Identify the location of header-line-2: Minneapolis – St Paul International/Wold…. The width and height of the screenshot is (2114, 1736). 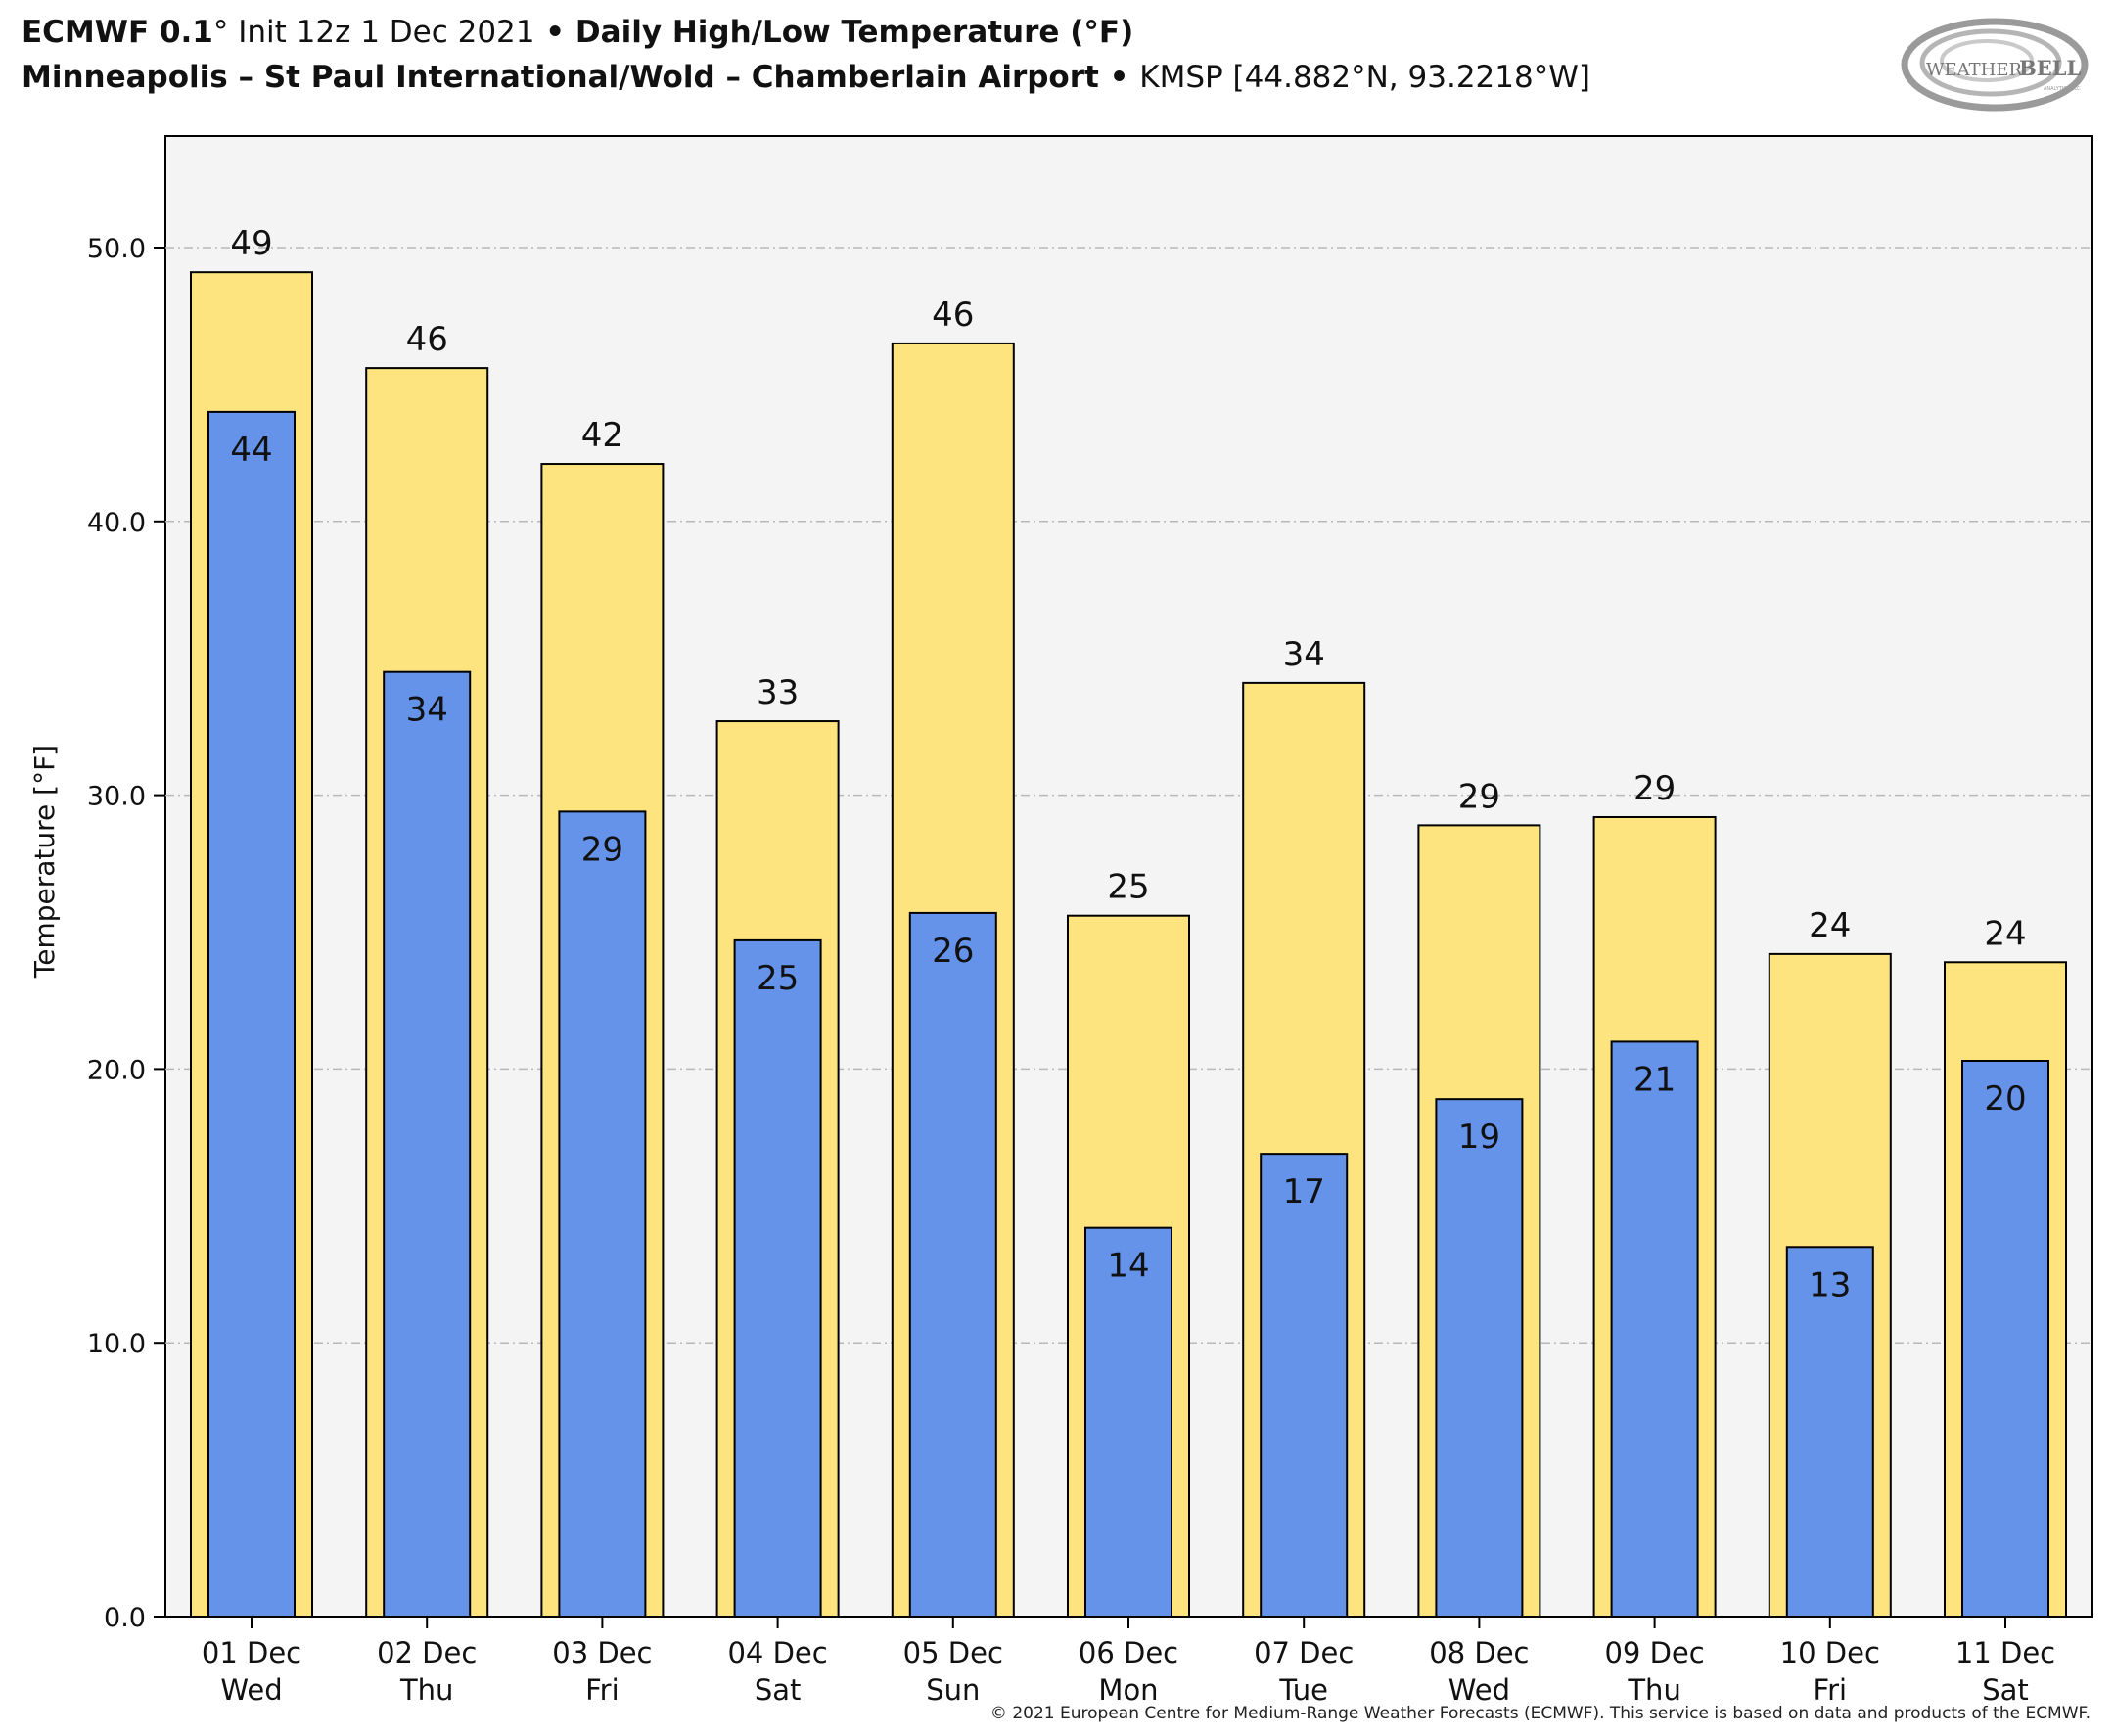
(951, 77).